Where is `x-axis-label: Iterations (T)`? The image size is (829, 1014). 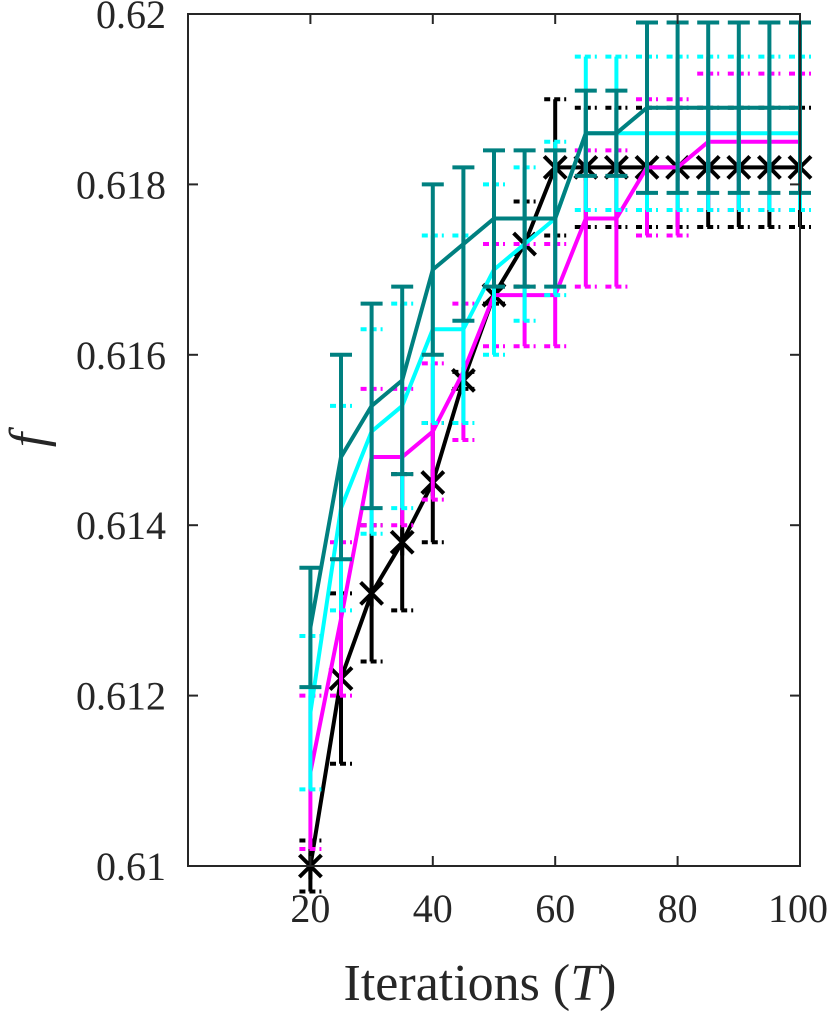 x-axis-label: Iterations (T) is located at coordinates (480, 983).